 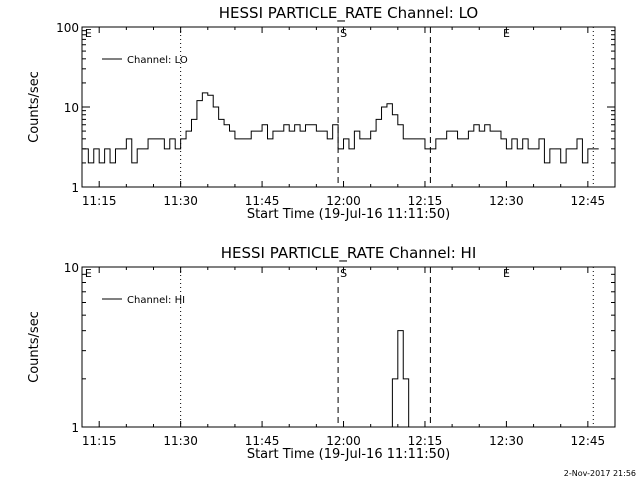 I want to click on footer-timestamp: 2-Nov-2017 21:56, so click(x=600, y=473).